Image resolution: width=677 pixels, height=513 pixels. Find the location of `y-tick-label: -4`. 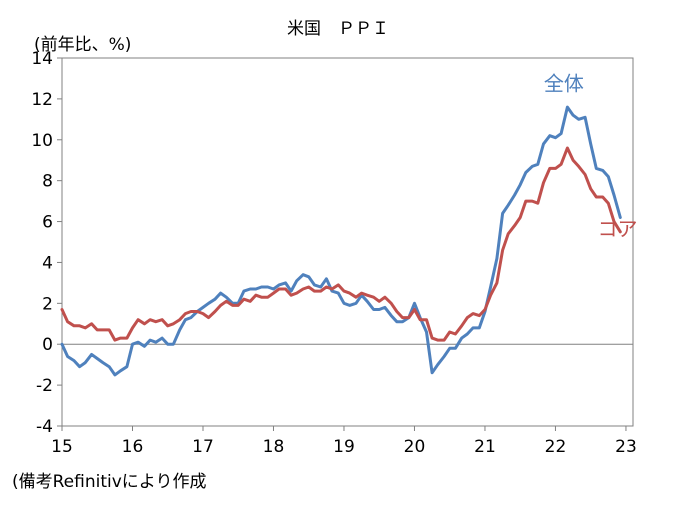

y-tick-label: -4 is located at coordinates (44, 427).